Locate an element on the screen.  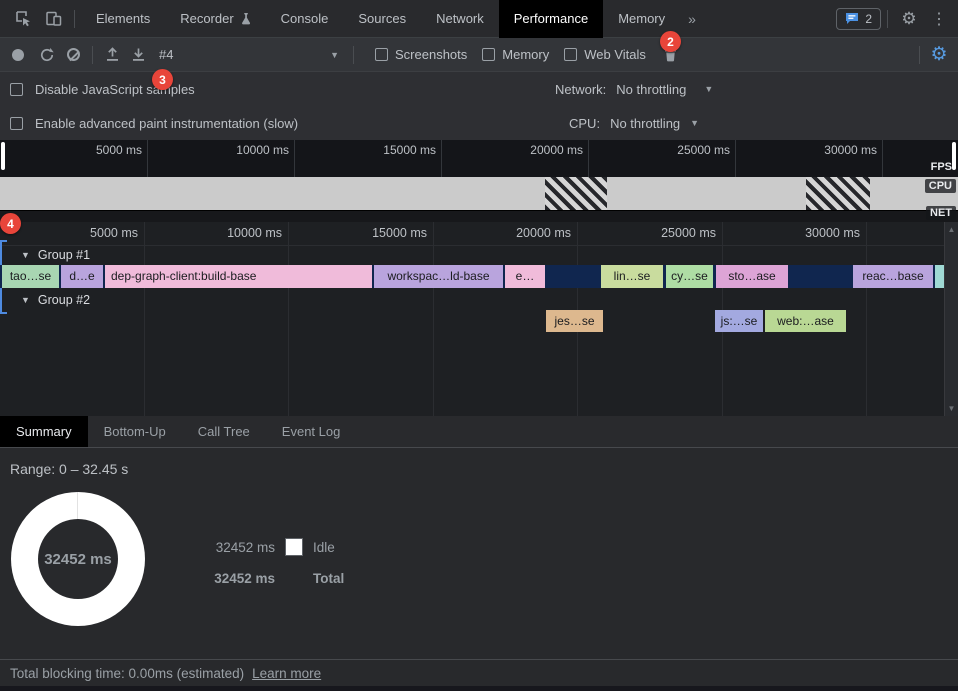
flame-bar: dep-graph-client:build-base is located at coordinates (238, 276).